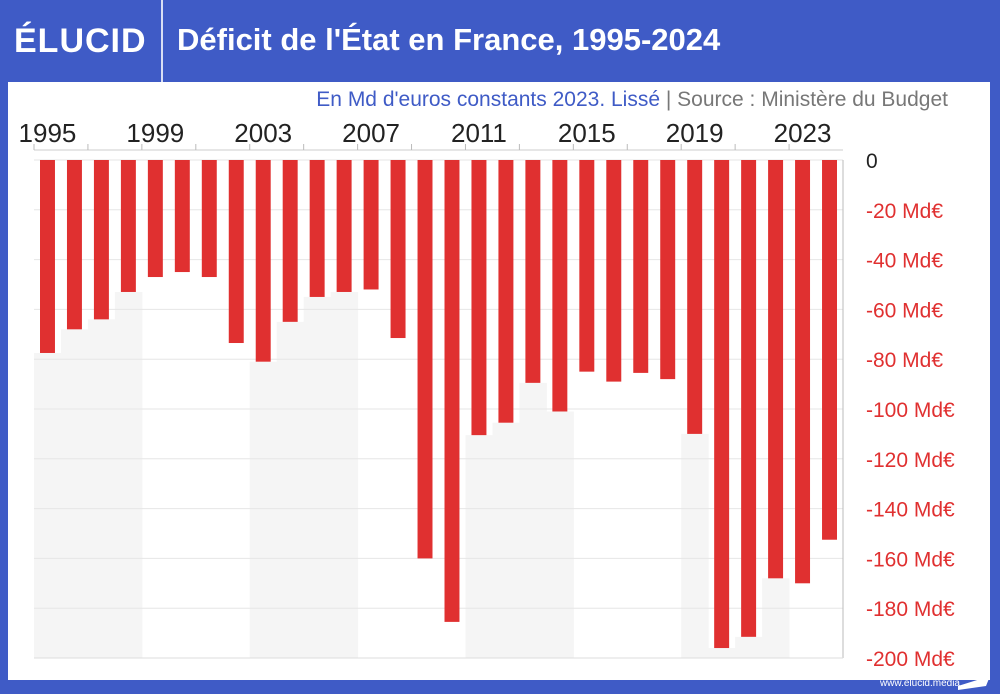 This screenshot has height=694, width=1000. Describe the element at coordinates (162, 41) in the screenshot. I see `header-divider` at that location.